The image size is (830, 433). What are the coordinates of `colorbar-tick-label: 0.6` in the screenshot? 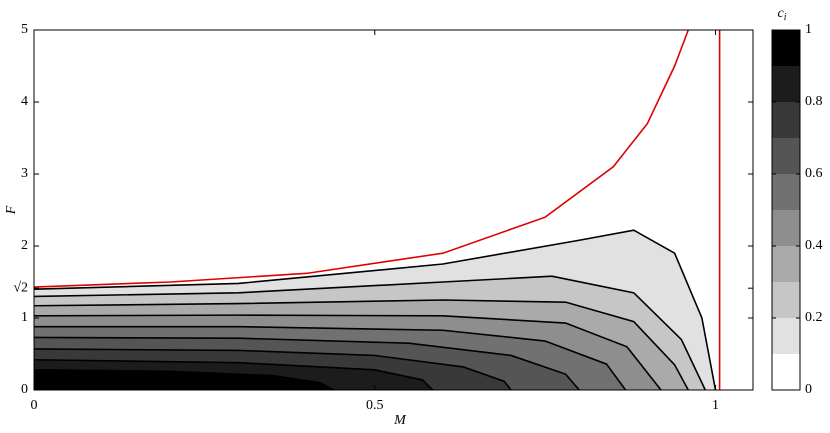 It's located at (814, 173).